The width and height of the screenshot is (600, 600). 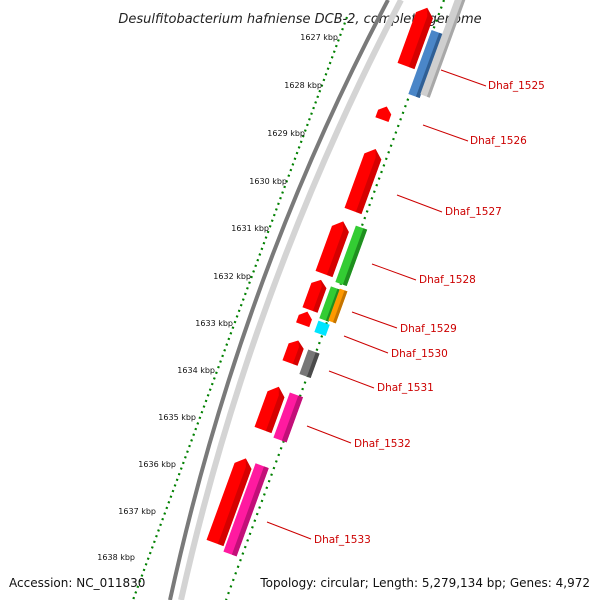 I want to click on cog-bar-pink-long, so click(x=246, y=510).